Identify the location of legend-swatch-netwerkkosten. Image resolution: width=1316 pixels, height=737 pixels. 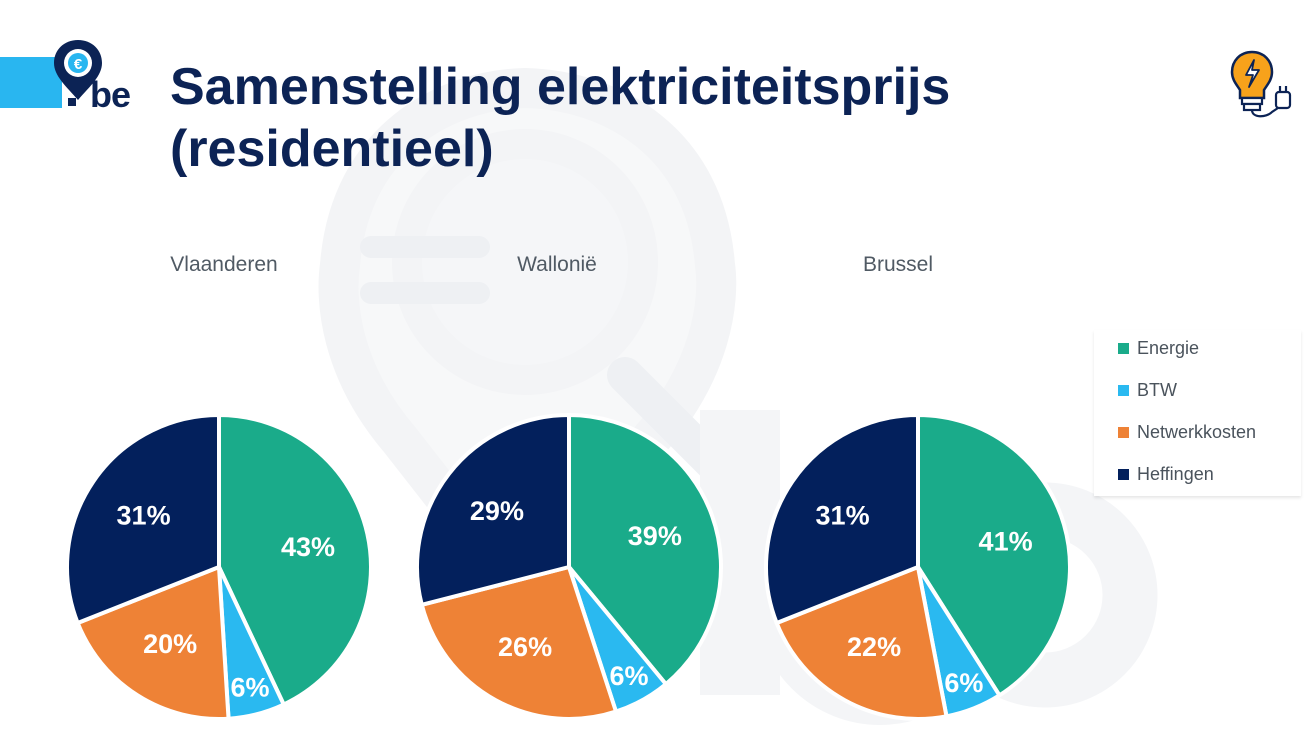
(1123, 432).